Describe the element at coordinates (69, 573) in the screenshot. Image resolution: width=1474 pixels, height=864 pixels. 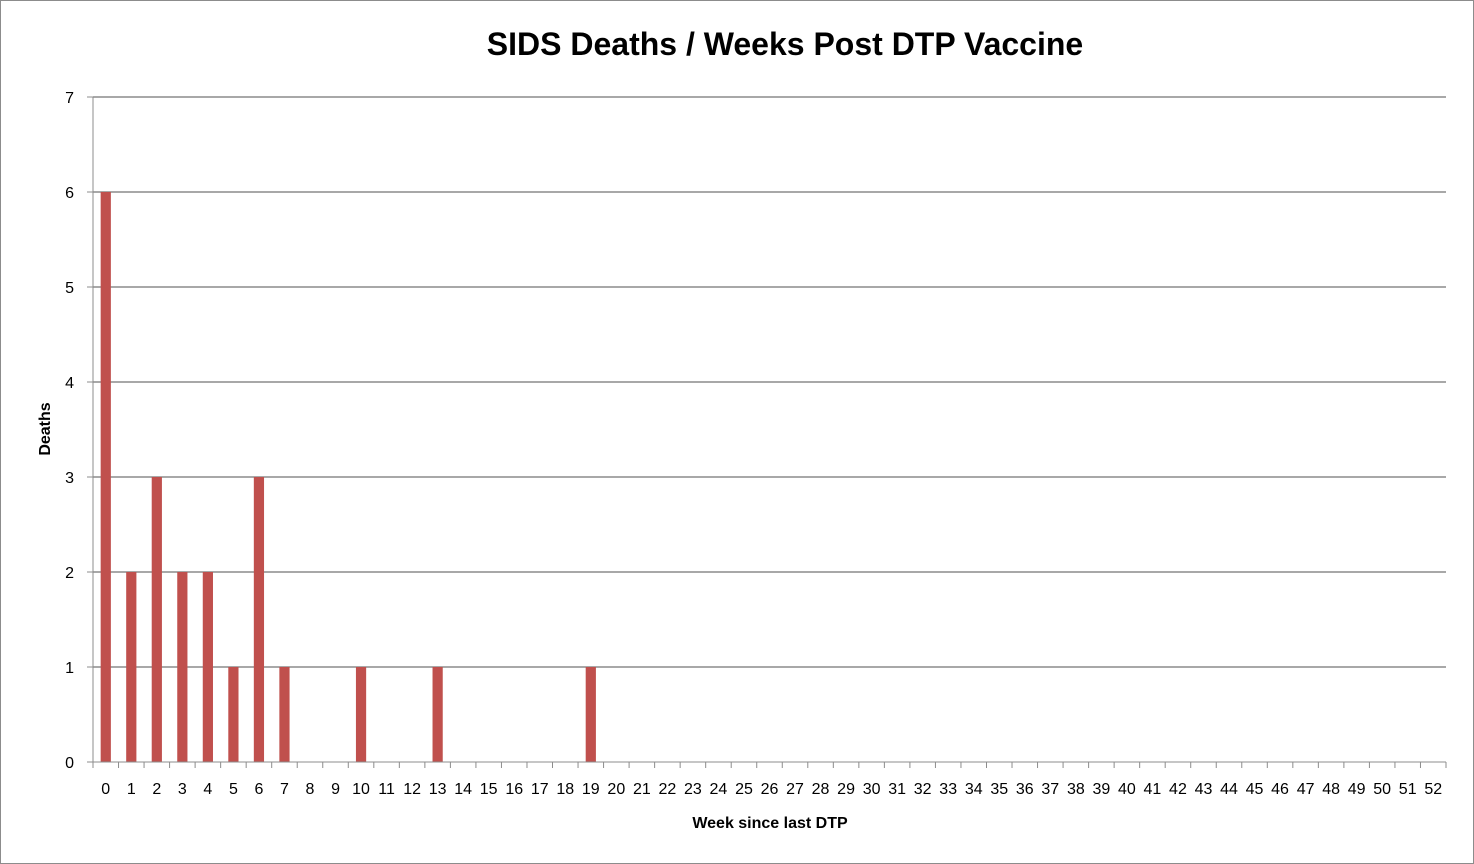
I see `y-tick-label: 2` at that location.